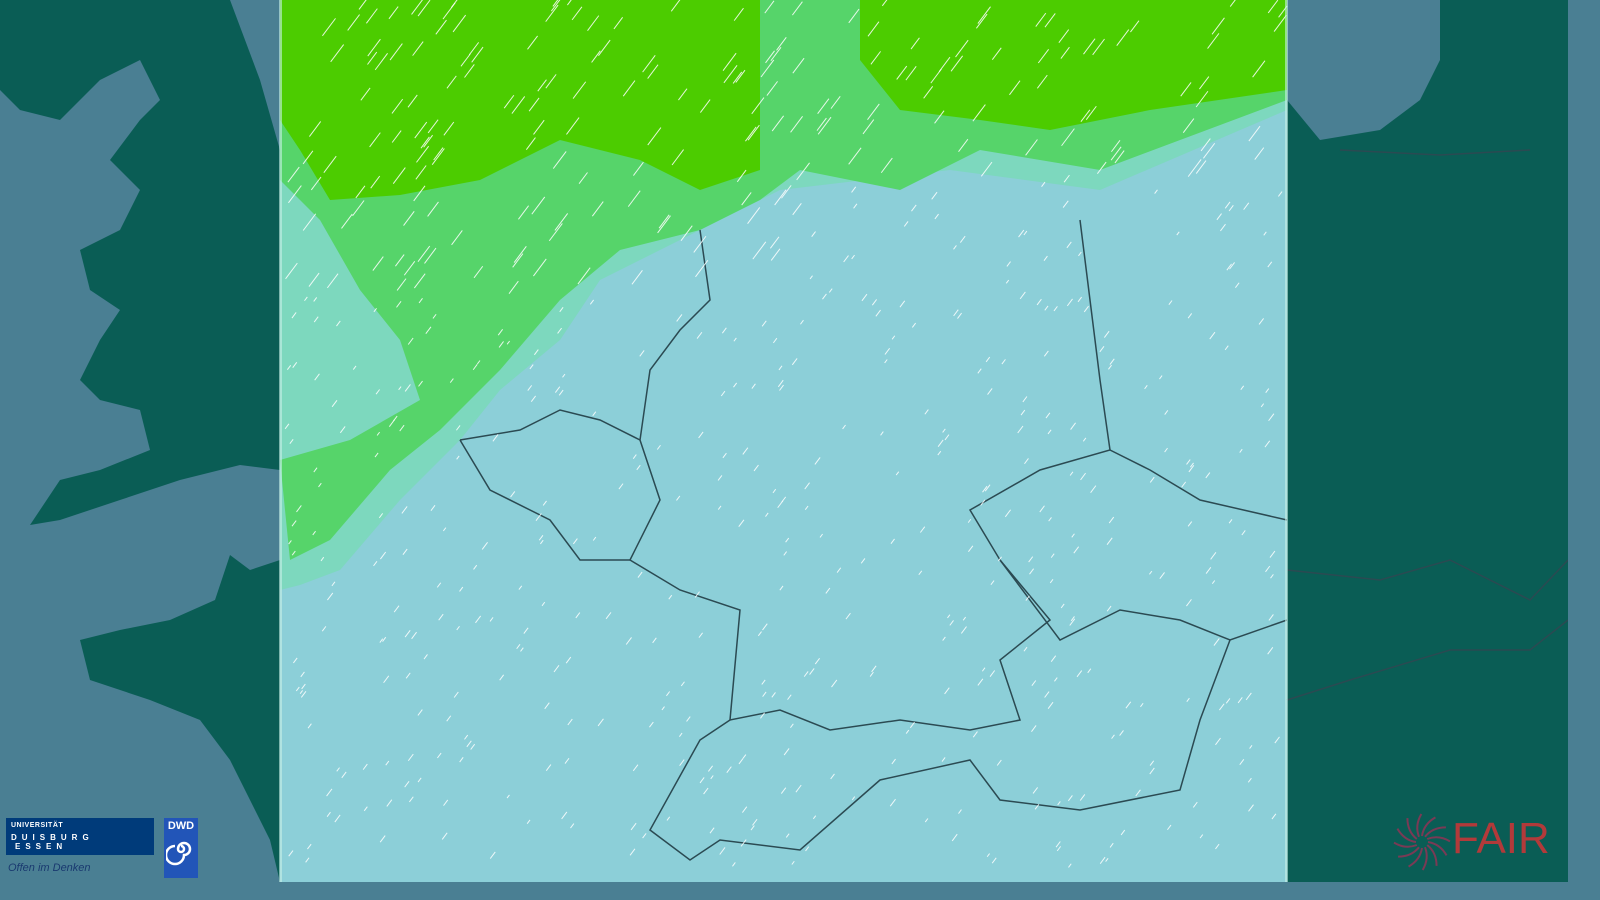  I want to click on fair-label: FAIR, so click(1501, 838).